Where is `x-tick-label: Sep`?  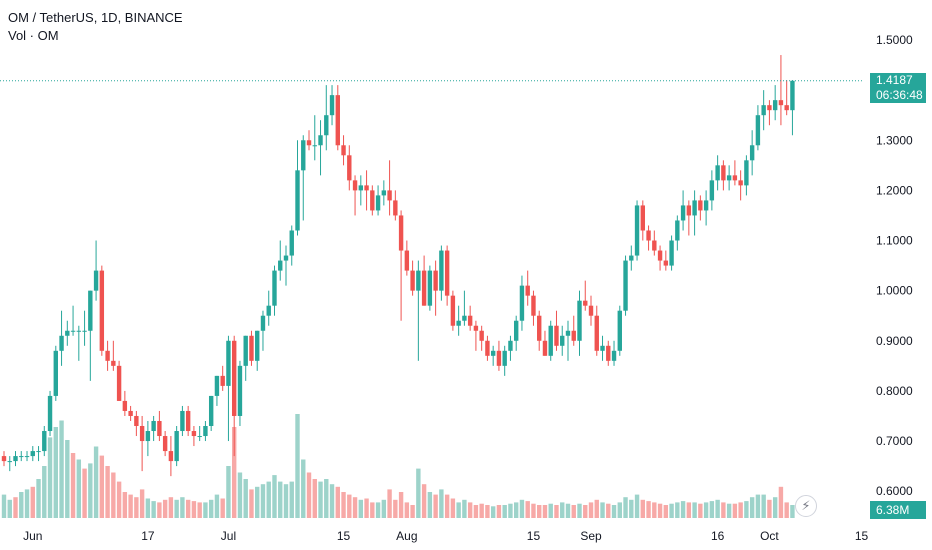 x-tick-label: Sep is located at coordinates (591, 536).